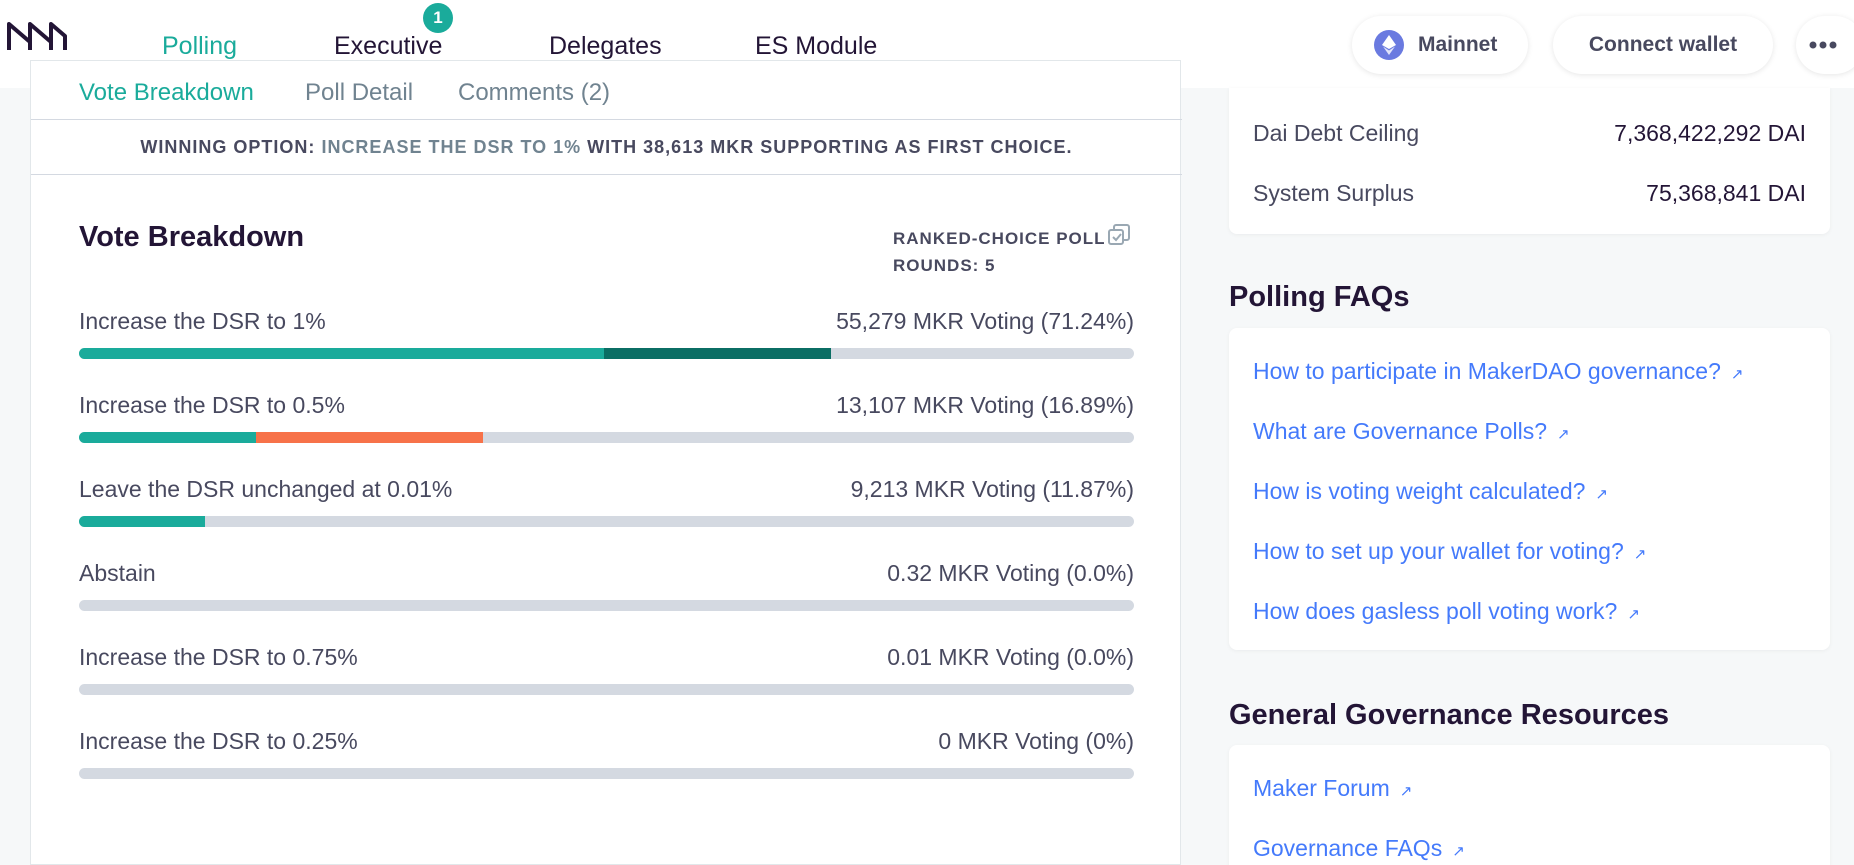 Image resolution: width=1854 pixels, height=865 pixels. Describe the element at coordinates (1419, 491) in the screenshot. I see `faq-link-label: How is voting weight calculated?` at that location.